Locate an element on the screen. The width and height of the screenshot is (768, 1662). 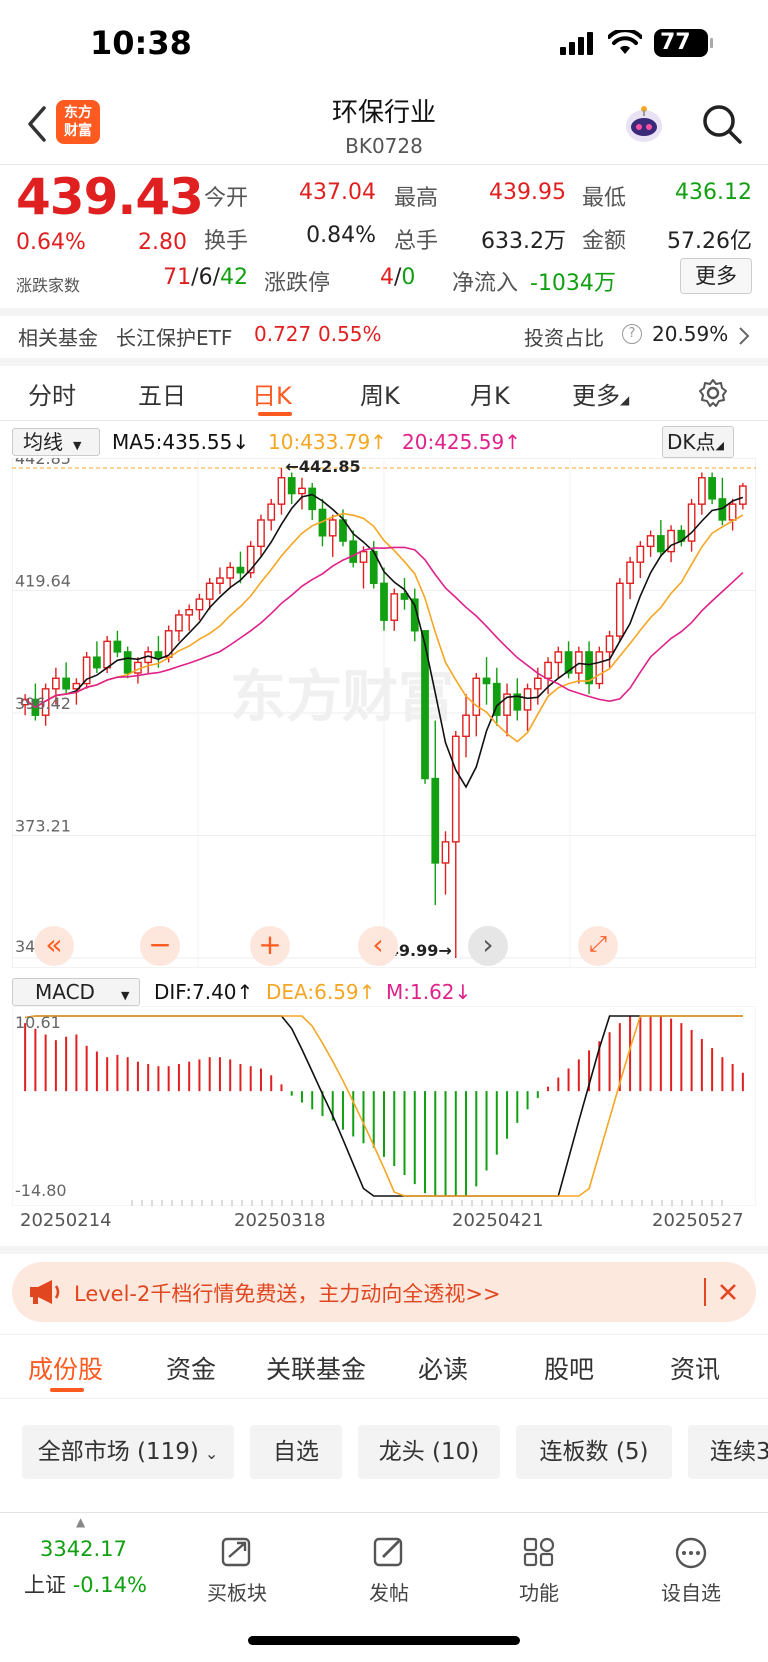
sector-code: BK0728 is located at coordinates (384, 146).